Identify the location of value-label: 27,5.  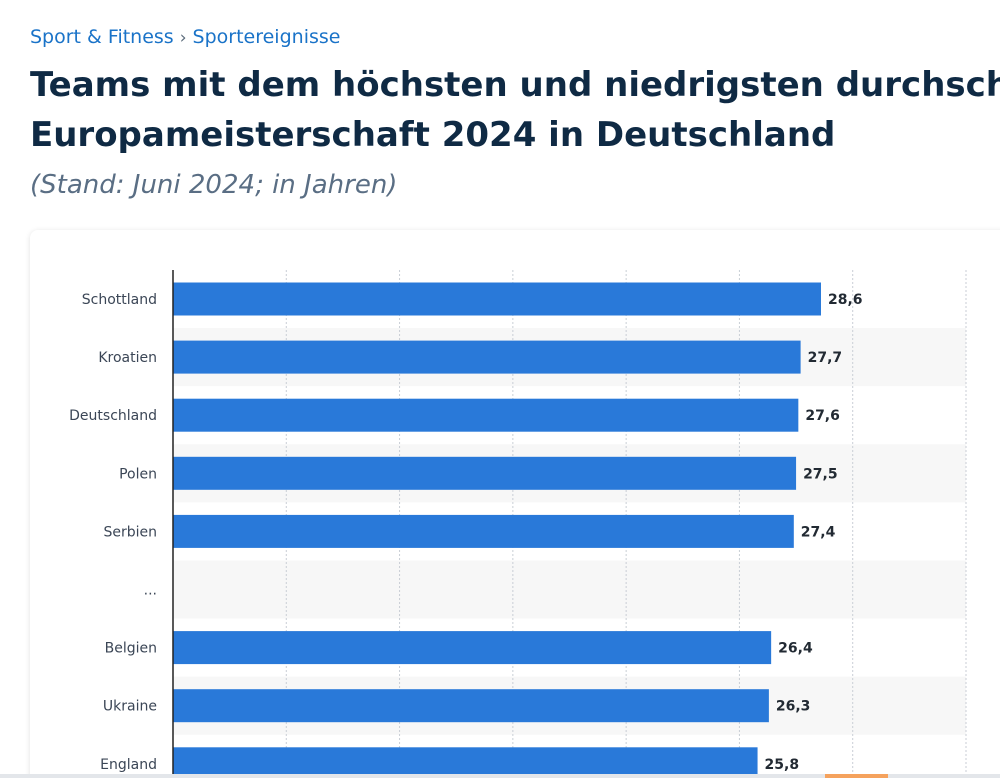
(820, 474).